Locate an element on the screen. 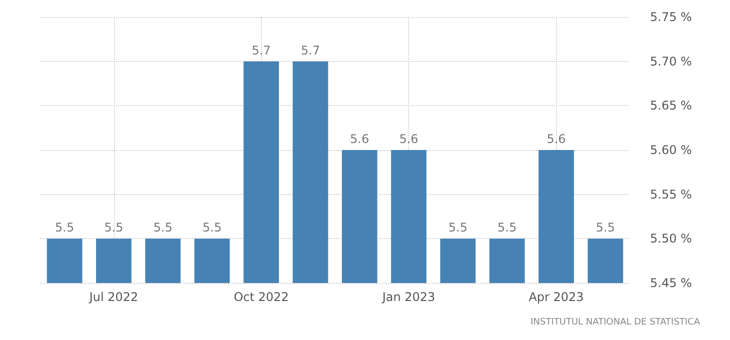  x-tick-label: Apr 2023 is located at coordinates (556, 297).